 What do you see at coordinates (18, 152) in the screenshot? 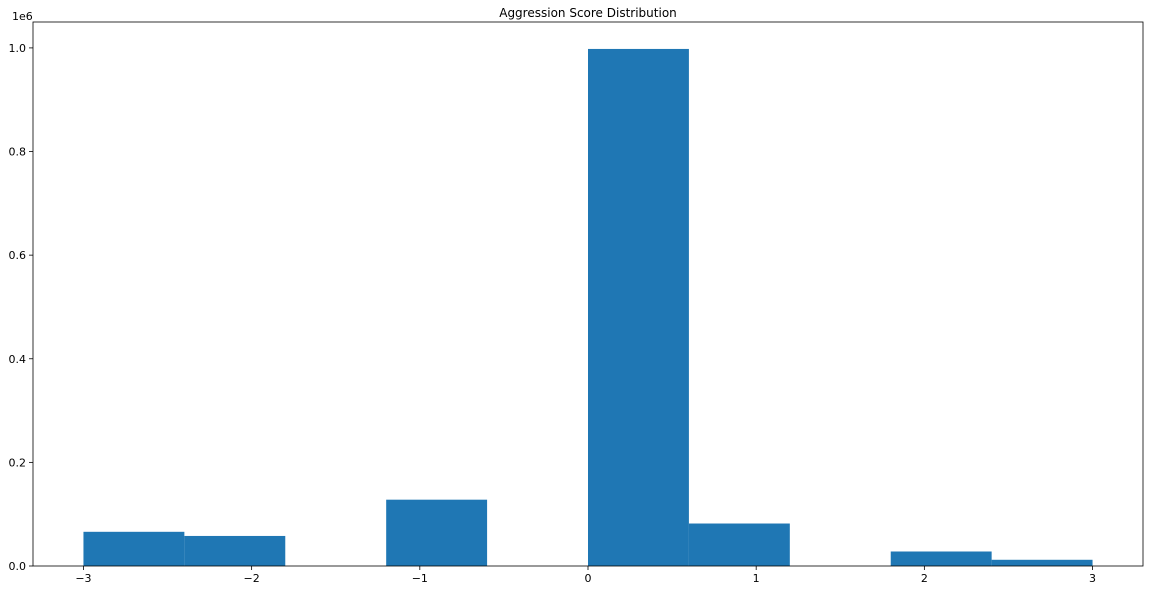
I see `y-tick-label: 0.8` at bounding box center [18, 152].